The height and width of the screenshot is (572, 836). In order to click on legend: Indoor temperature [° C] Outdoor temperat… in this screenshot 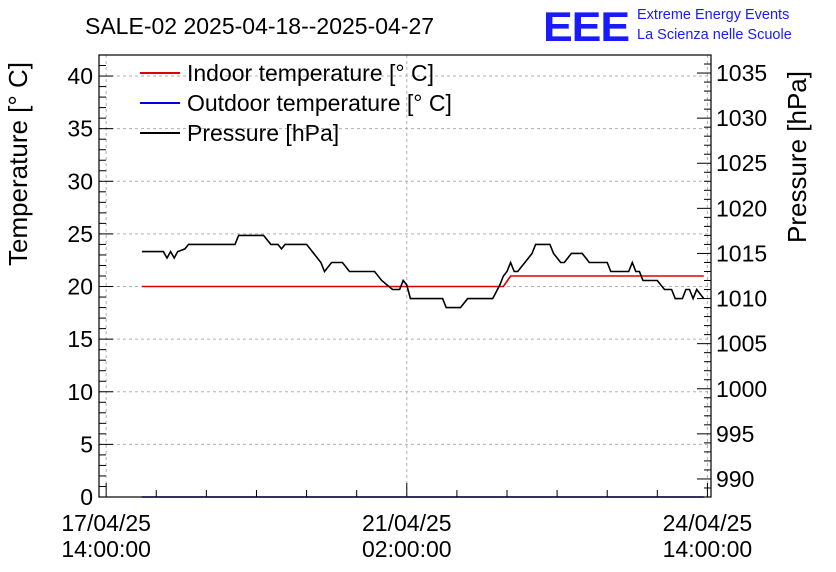, I will do `click(296, 103)`.